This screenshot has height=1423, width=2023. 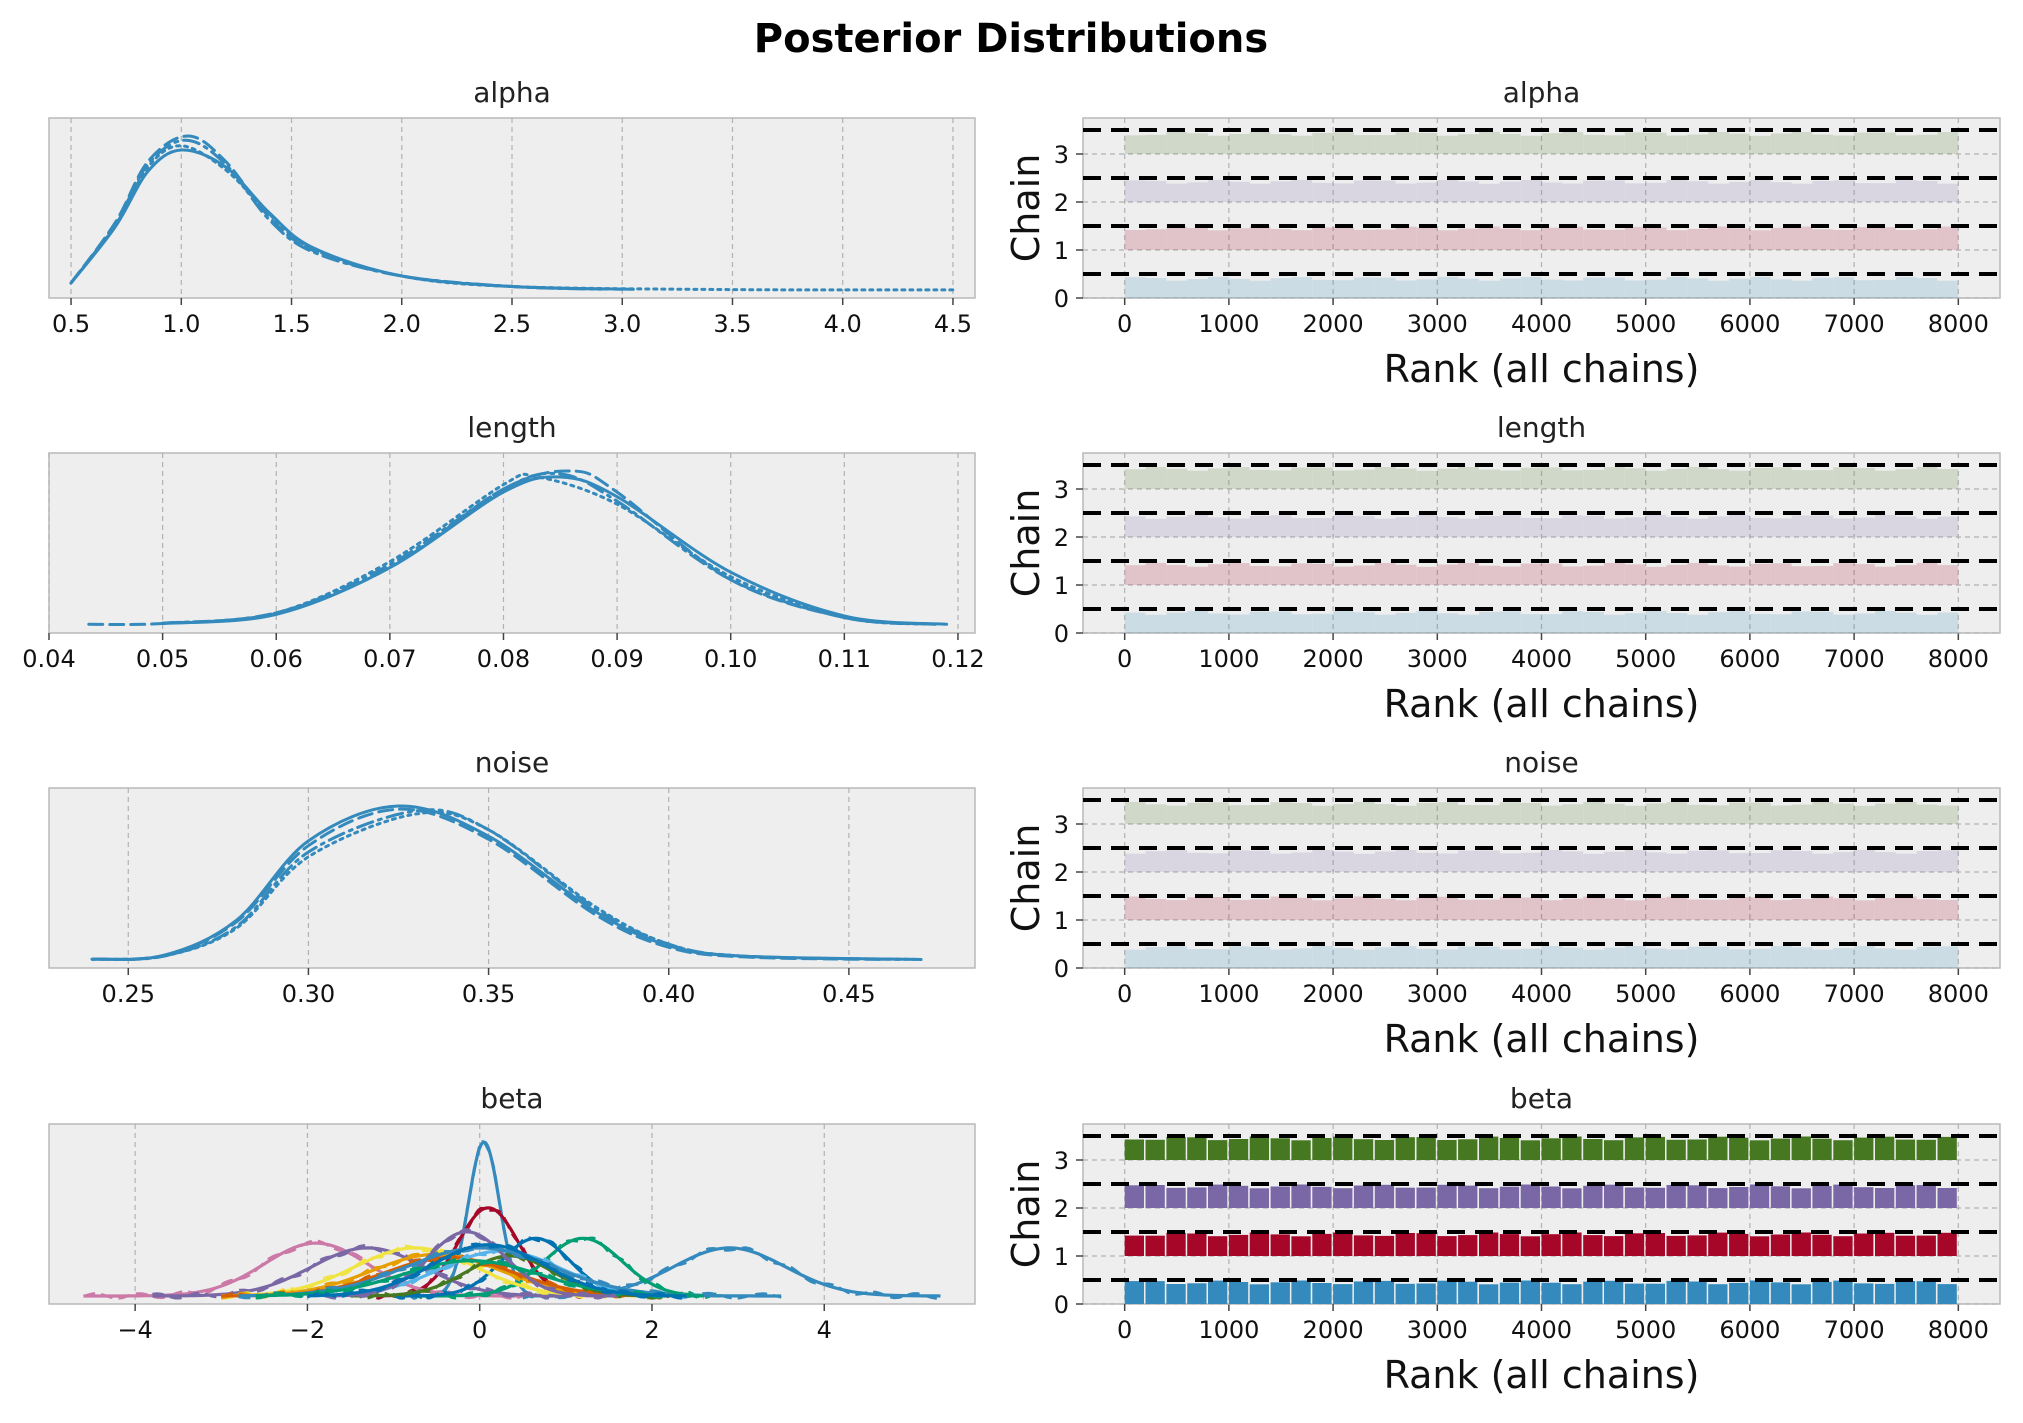 I want to click on figure-title: Posterior Distributions, so click(x=1011, y=39).